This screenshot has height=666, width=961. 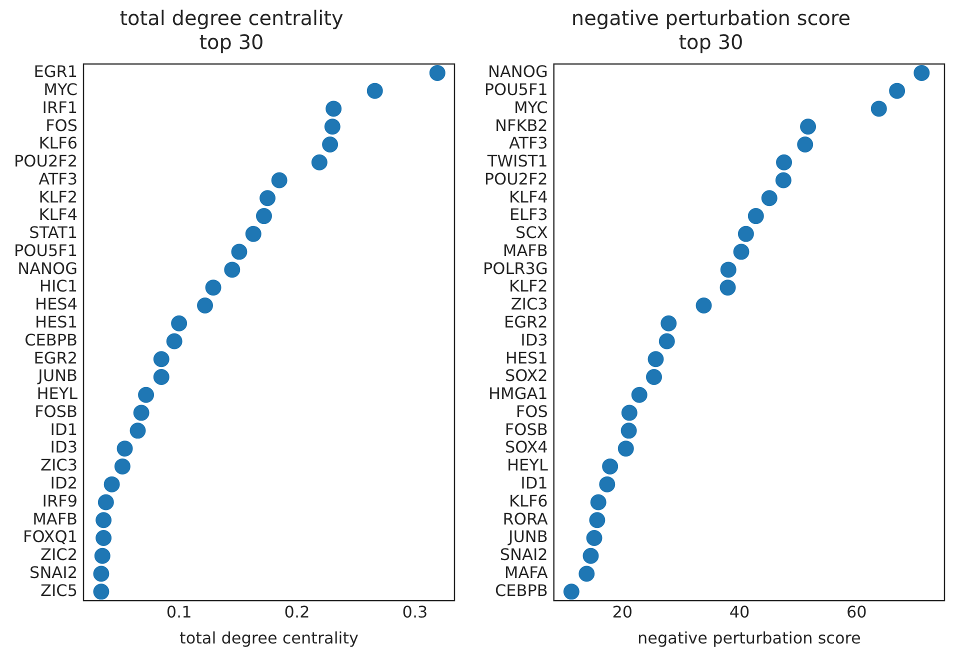 What do you see at coordinates (64, 482) in the screenshot?
I see `y-tick-label: ID2` at bounding box center [64, 482].